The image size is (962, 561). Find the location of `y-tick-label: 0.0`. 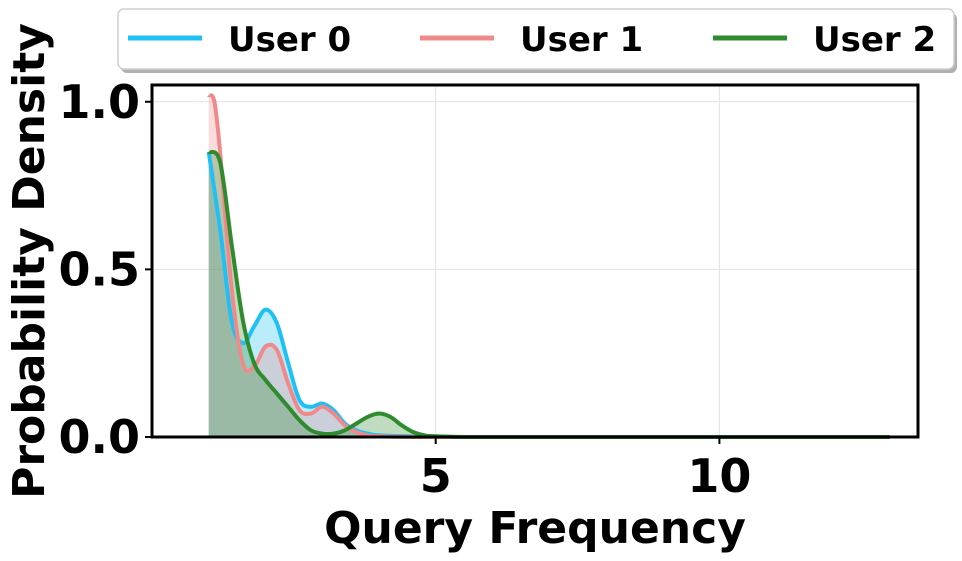

y-tick-label: 0.0 is located at coordinates (100, 437).